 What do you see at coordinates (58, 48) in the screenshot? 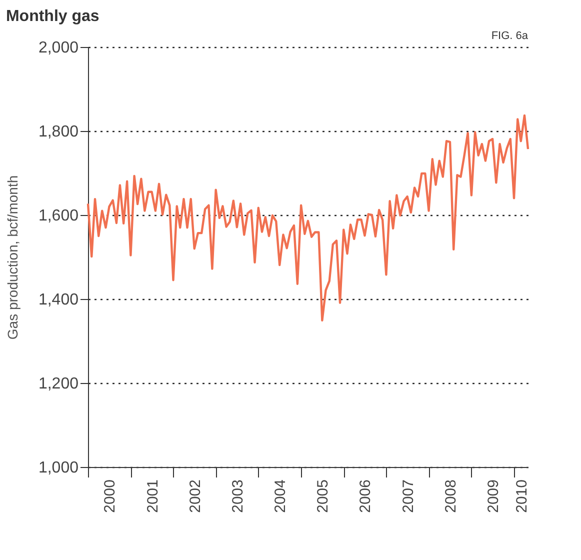
I see `y-tick-label: 2,000` at bounding box center [58, 48].